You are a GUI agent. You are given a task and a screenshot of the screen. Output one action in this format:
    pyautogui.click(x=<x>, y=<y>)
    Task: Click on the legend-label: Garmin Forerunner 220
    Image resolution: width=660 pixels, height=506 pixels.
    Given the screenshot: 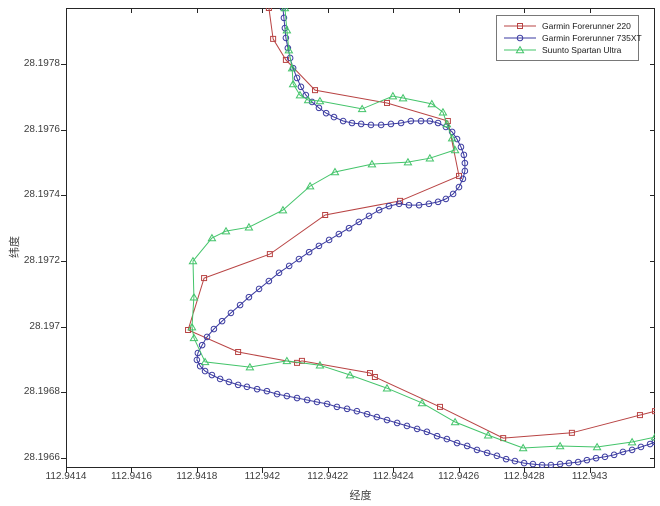 What is the action you would take?
    pyautogui.click(x=586, y=25)
    